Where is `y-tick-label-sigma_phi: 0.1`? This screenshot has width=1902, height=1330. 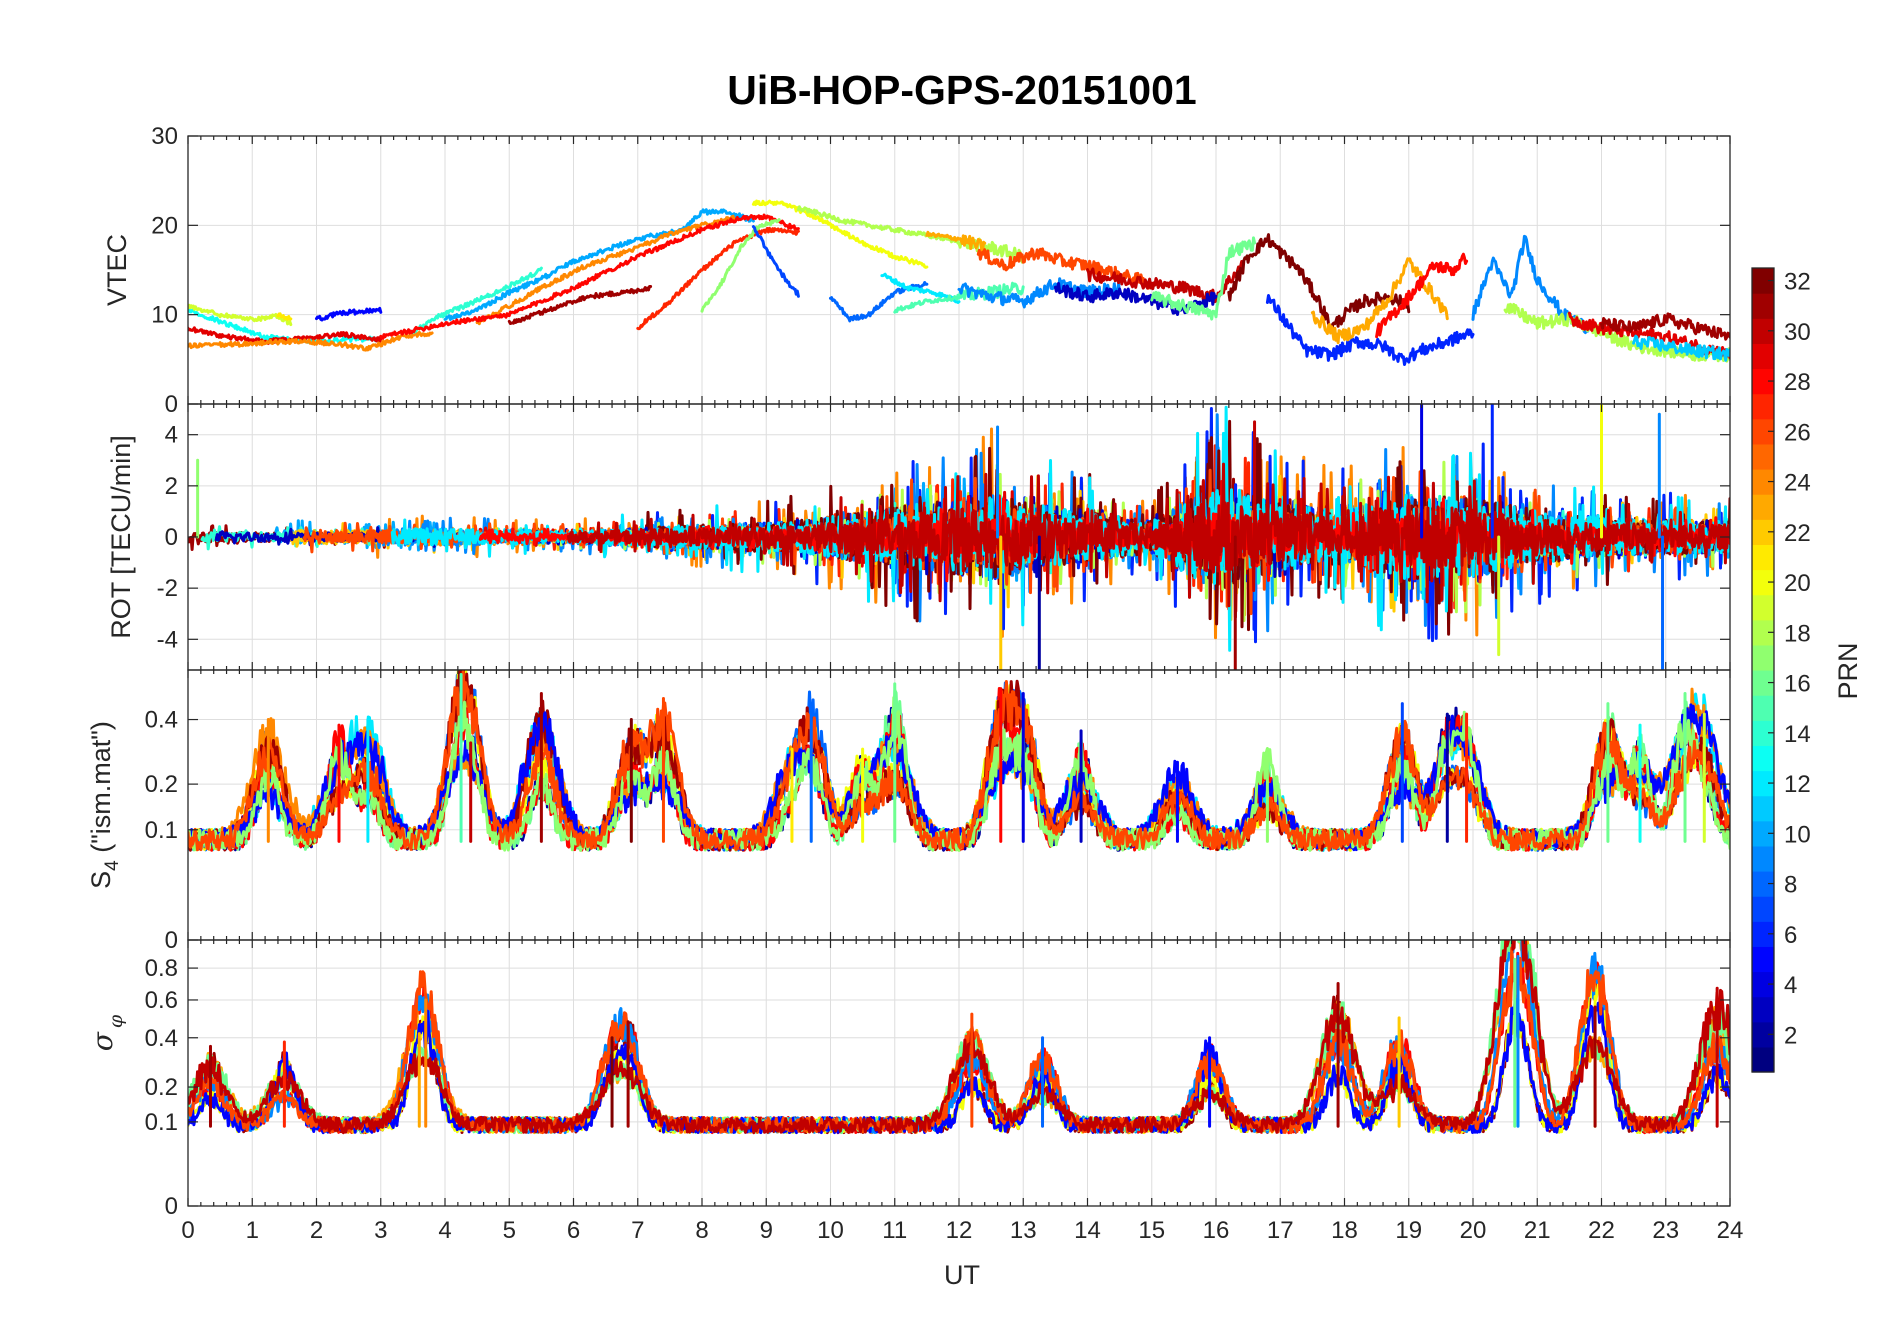 y-tick-label-sigma_phi: 0.1 is located at coordinates (161, 1122).